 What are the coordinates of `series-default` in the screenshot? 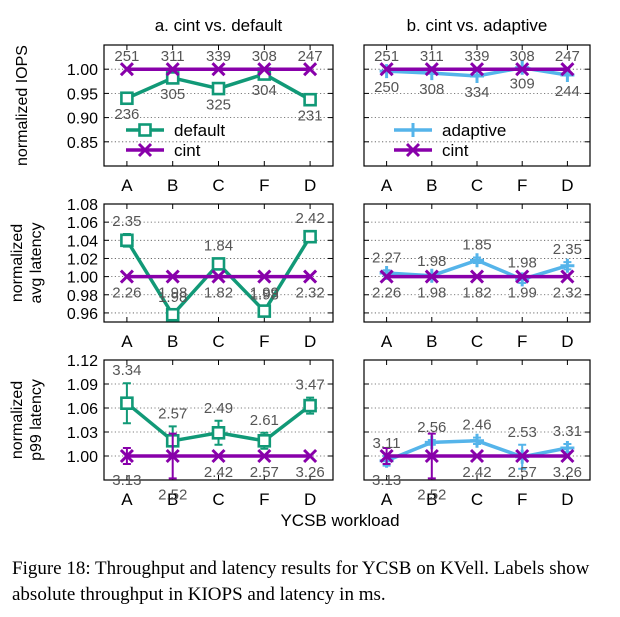 It's located at (218, 275).